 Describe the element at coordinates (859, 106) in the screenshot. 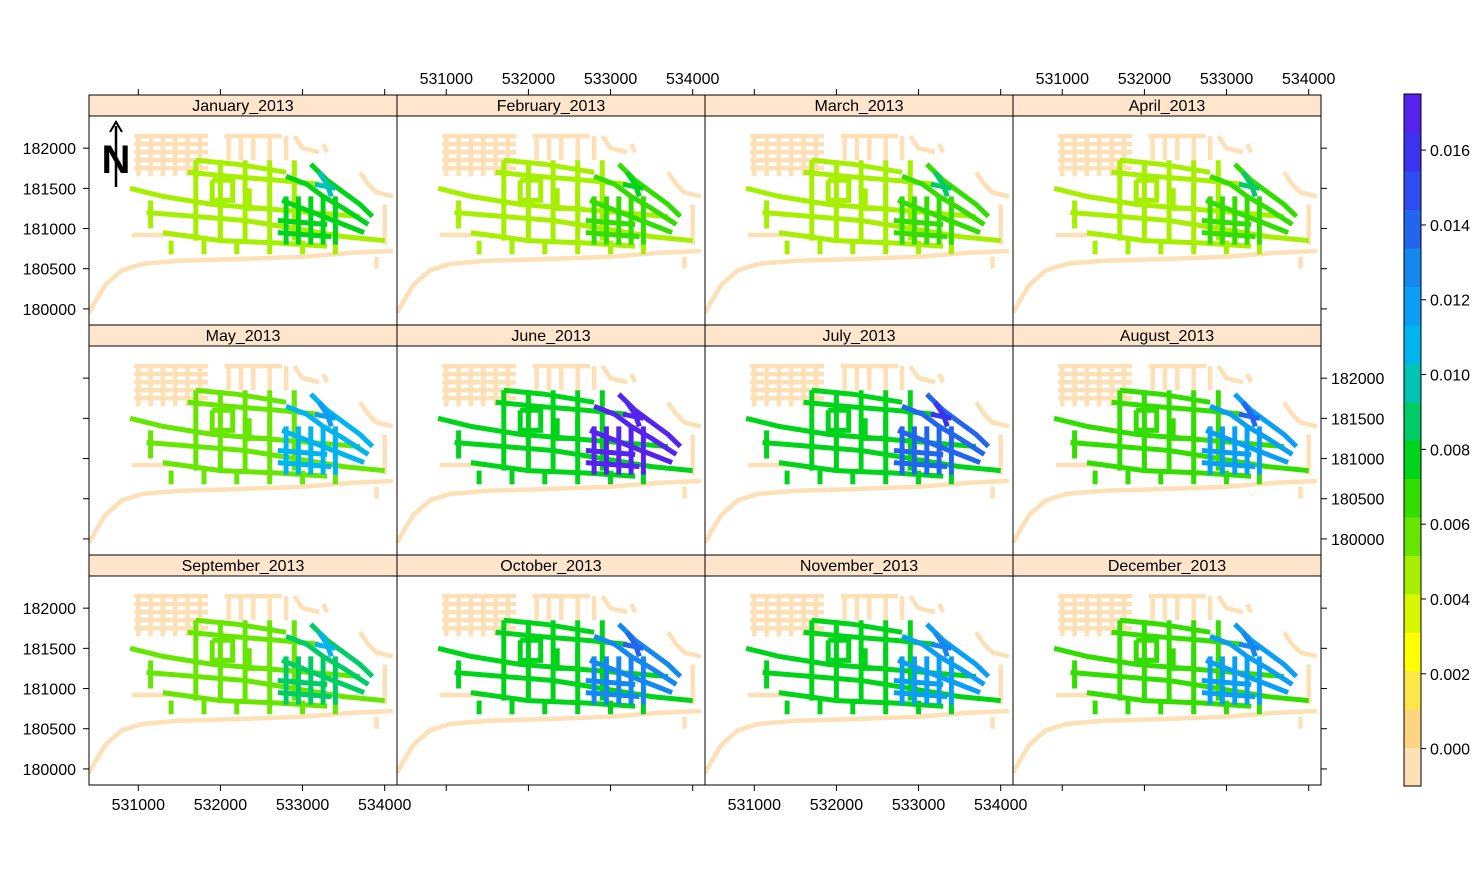

I see `panel-title: March_2013` at that location.